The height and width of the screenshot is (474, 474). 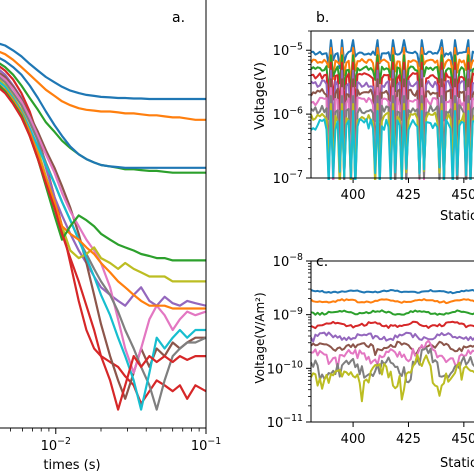 I want to click on panel-a-xtick-label: 10⁻², so click(x=56, y=445).